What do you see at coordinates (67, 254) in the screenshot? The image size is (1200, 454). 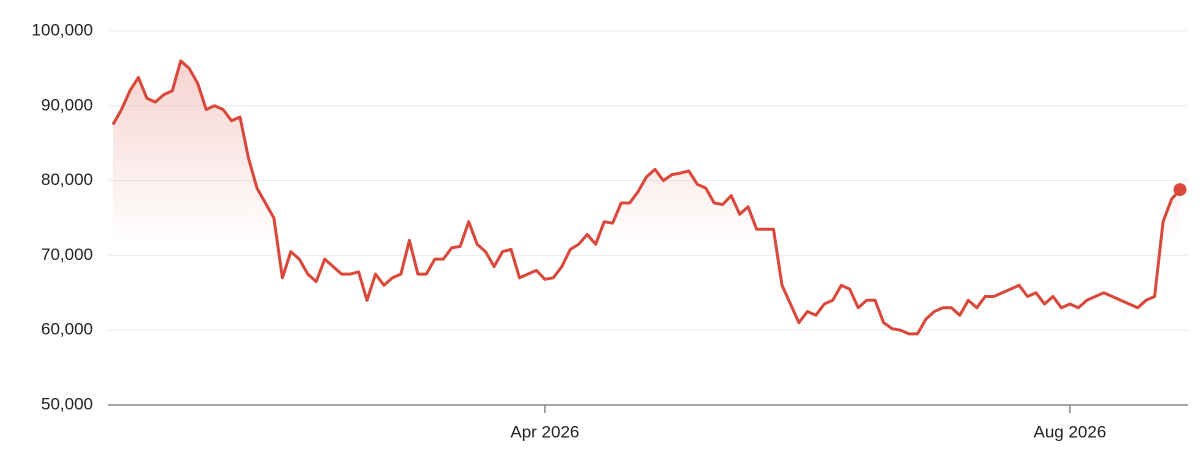 I see `y-tick-label: 70,000` at bounding box center [67, 254].